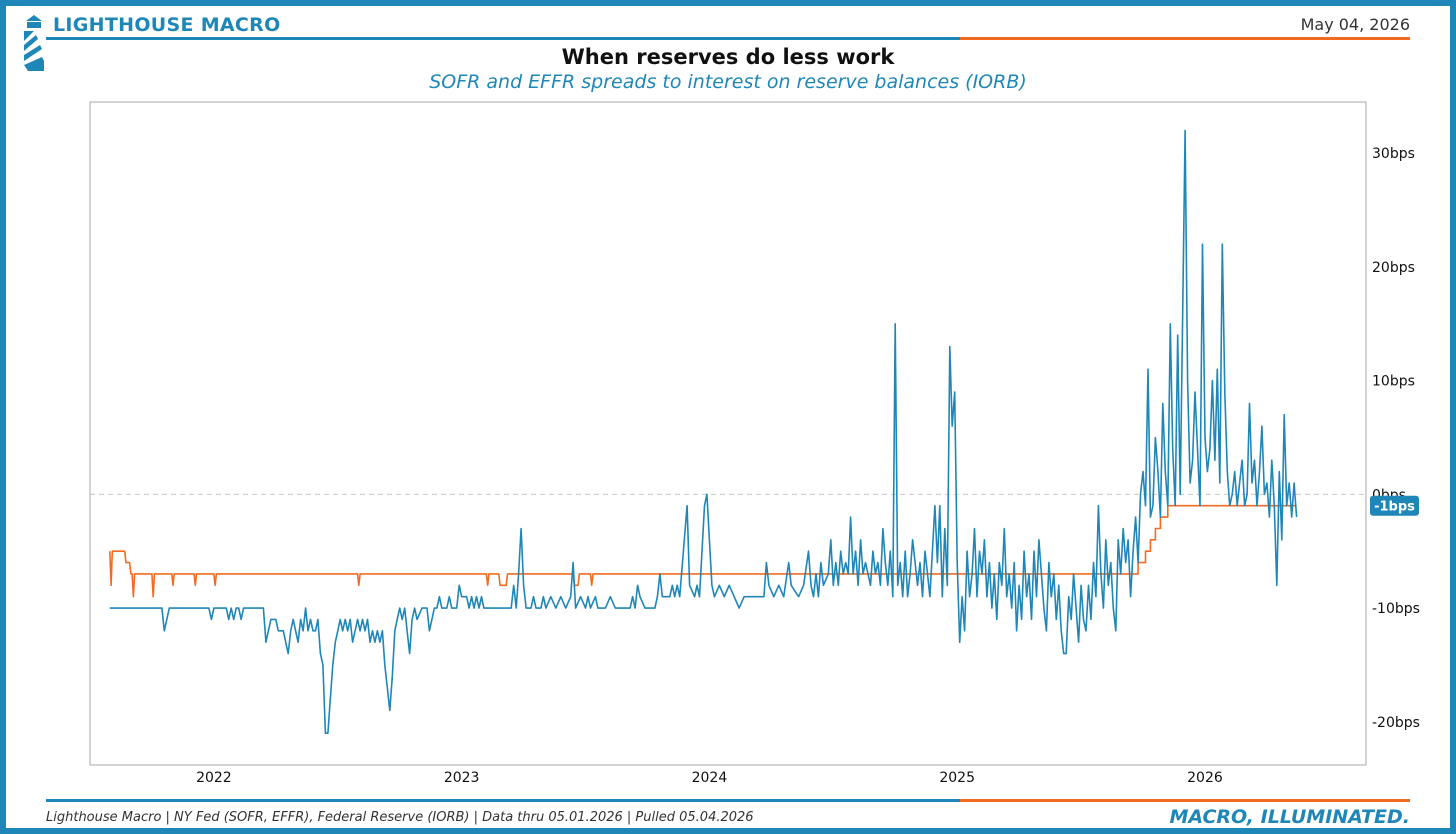  What do you see at coordinates (1185, 800) in the screenshot?
I see `footer-rule-orange` at bounding box center [1185, 800].